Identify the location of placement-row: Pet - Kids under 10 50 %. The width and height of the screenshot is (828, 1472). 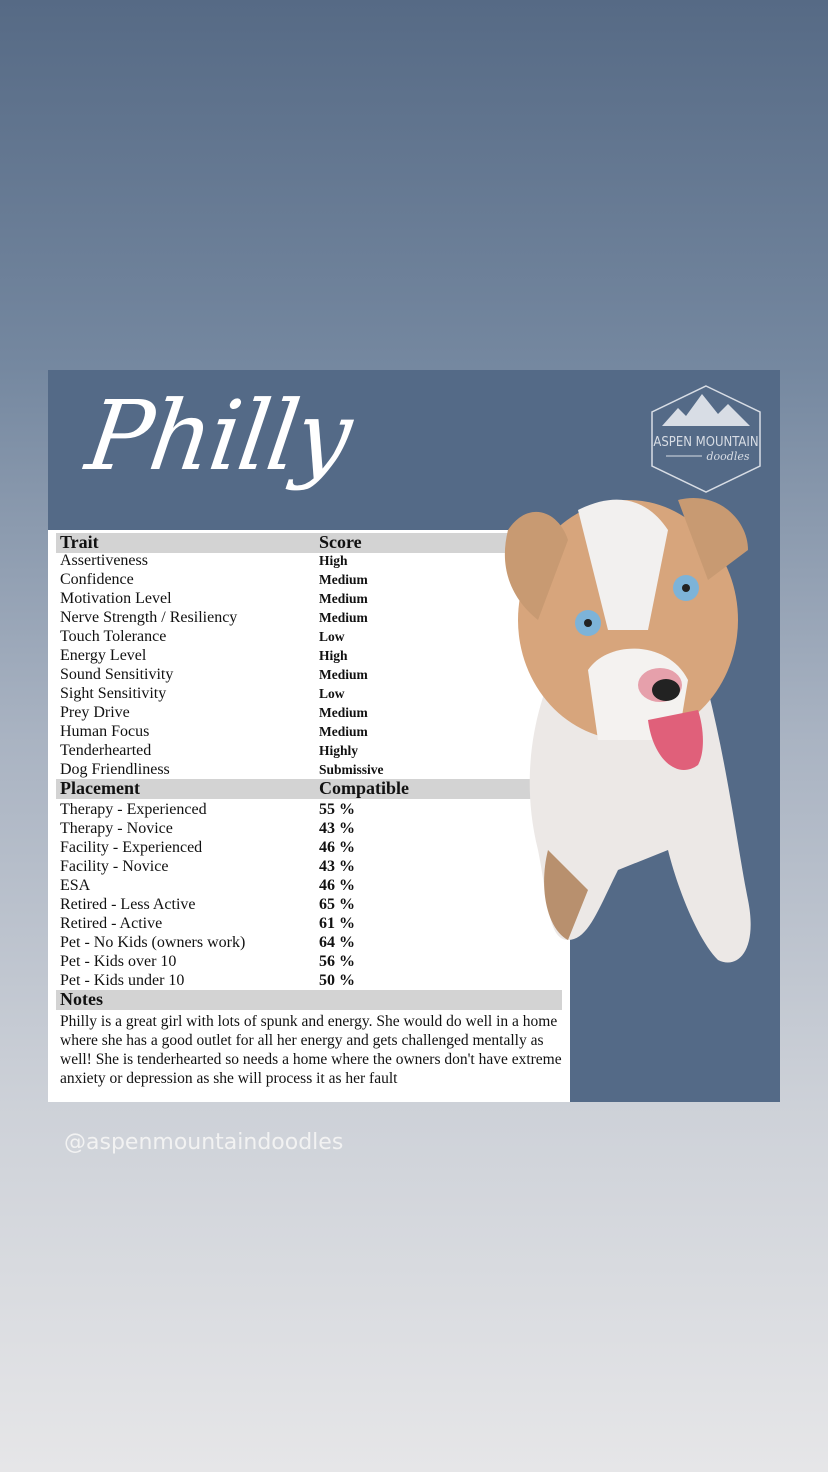
(309, 980).